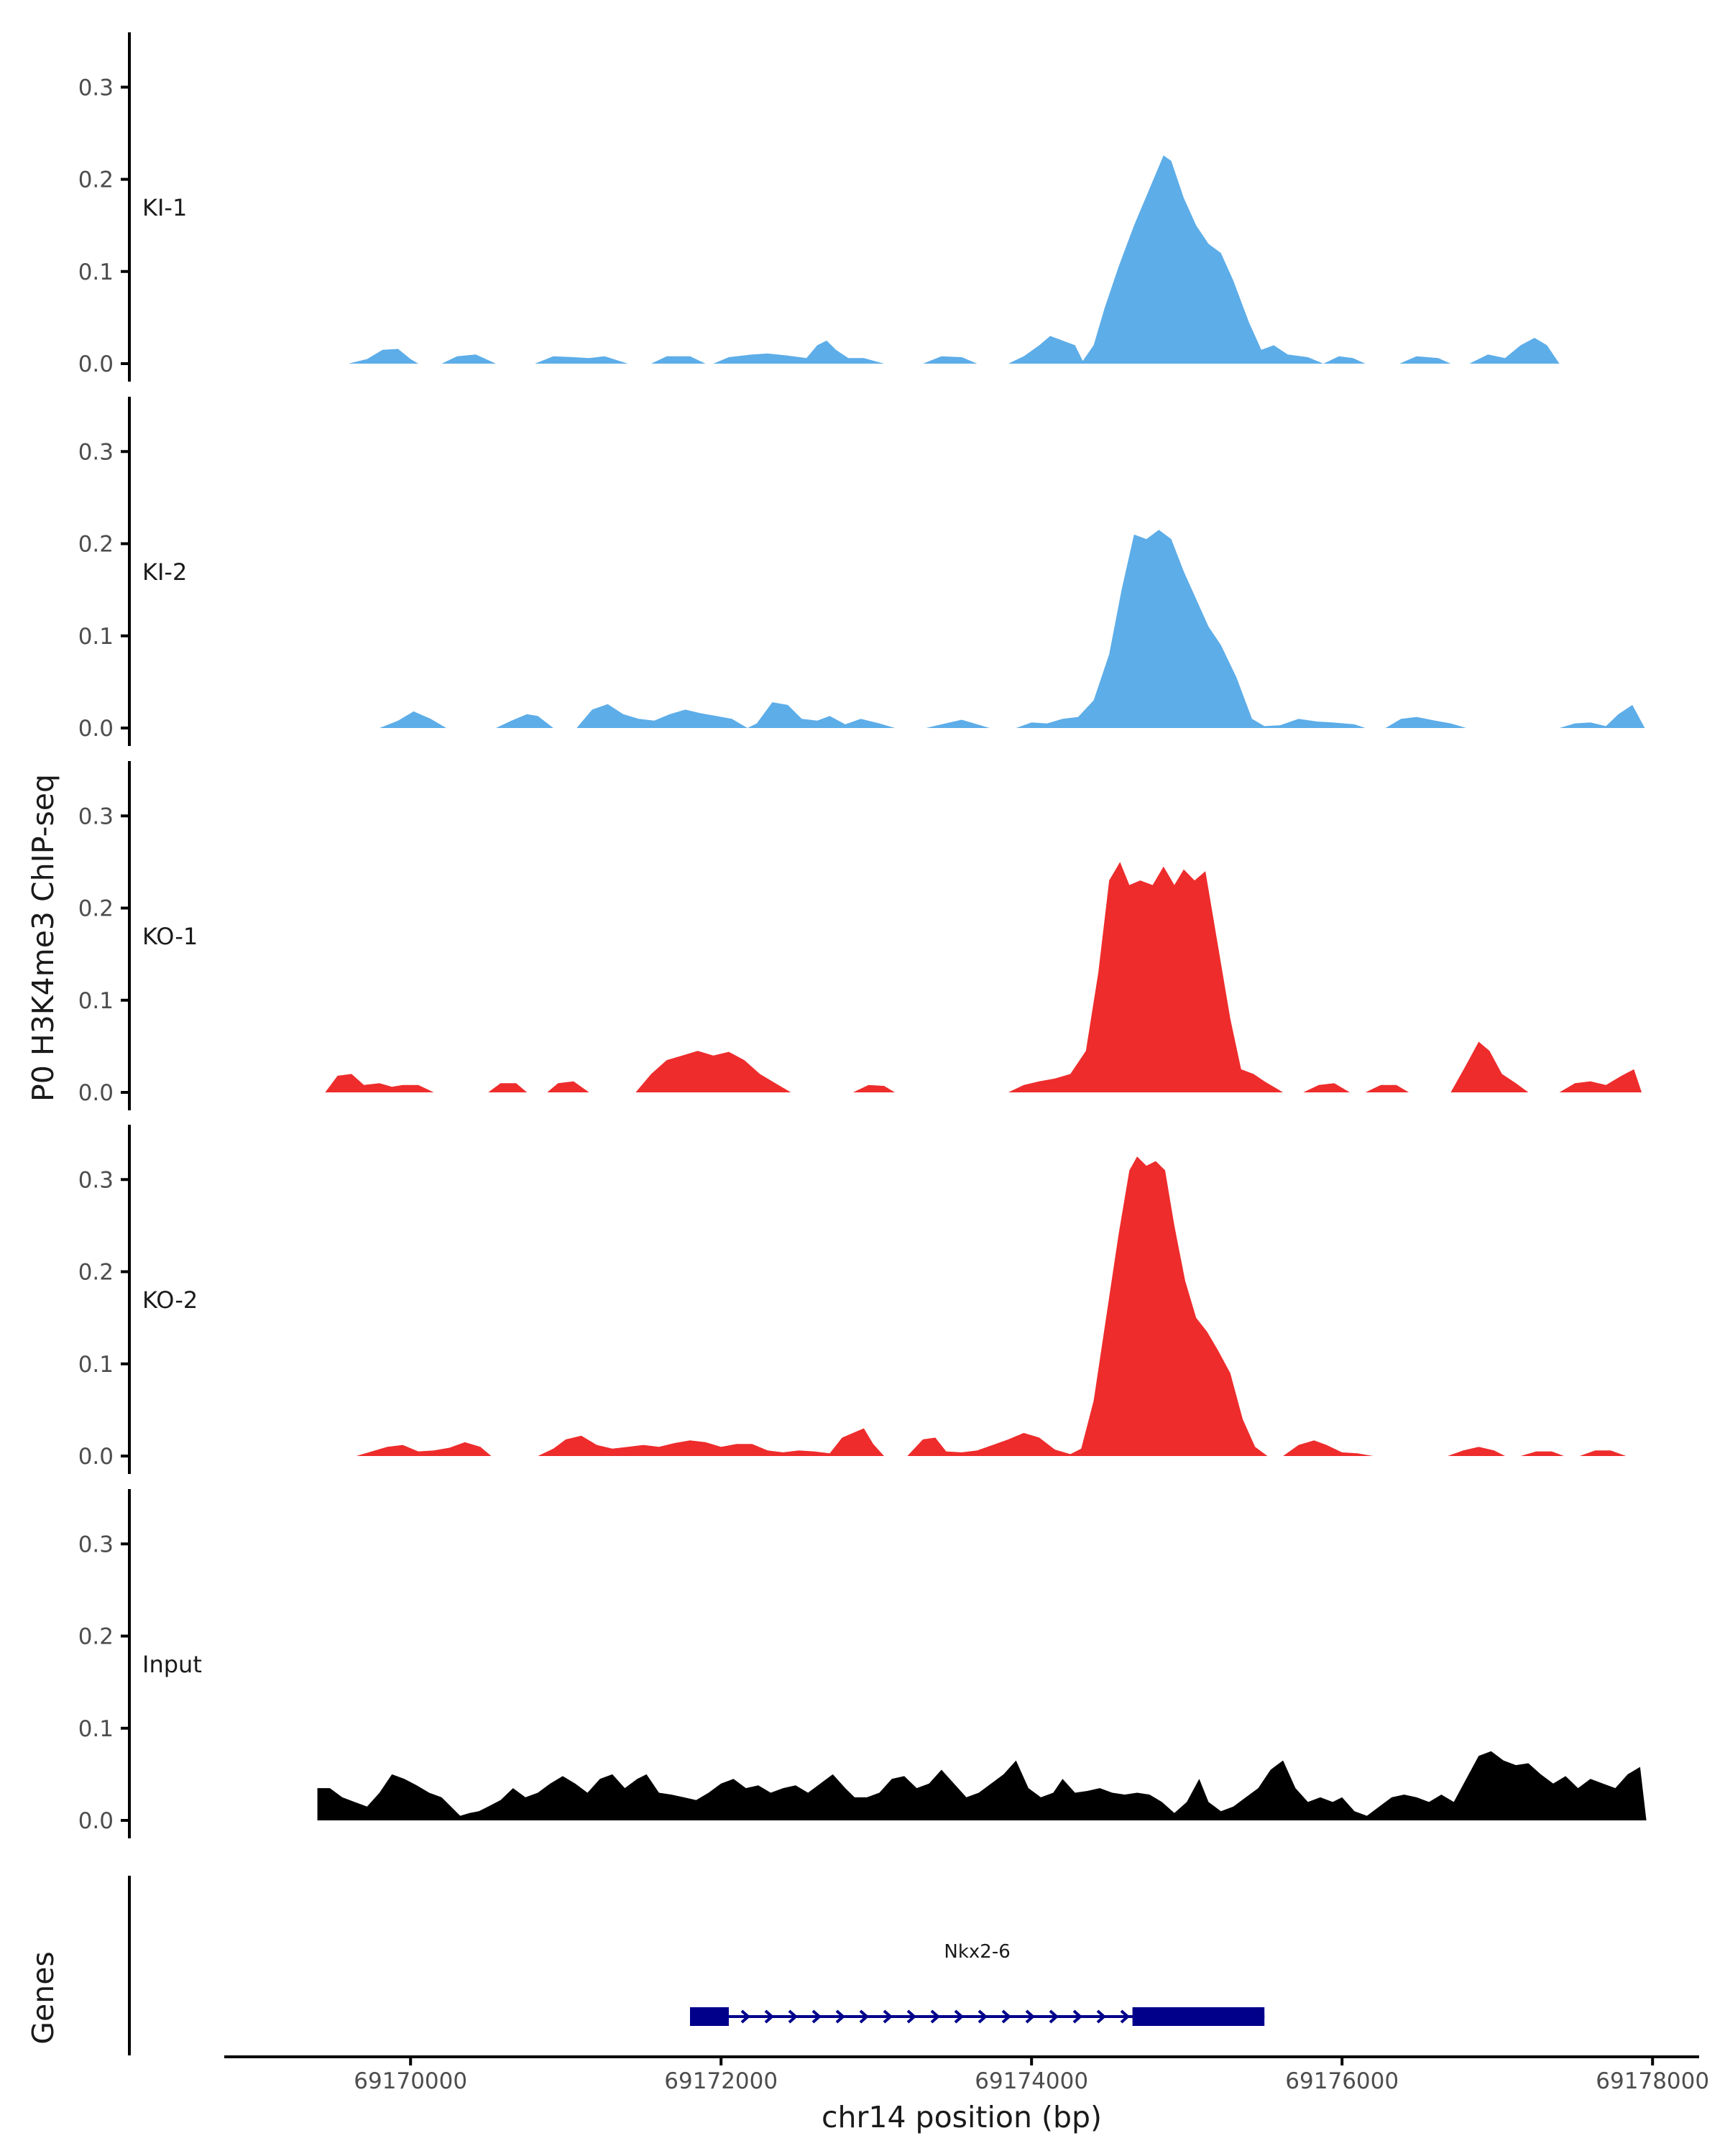  I want to click on track-label-input: Input, so click(172, 1665).